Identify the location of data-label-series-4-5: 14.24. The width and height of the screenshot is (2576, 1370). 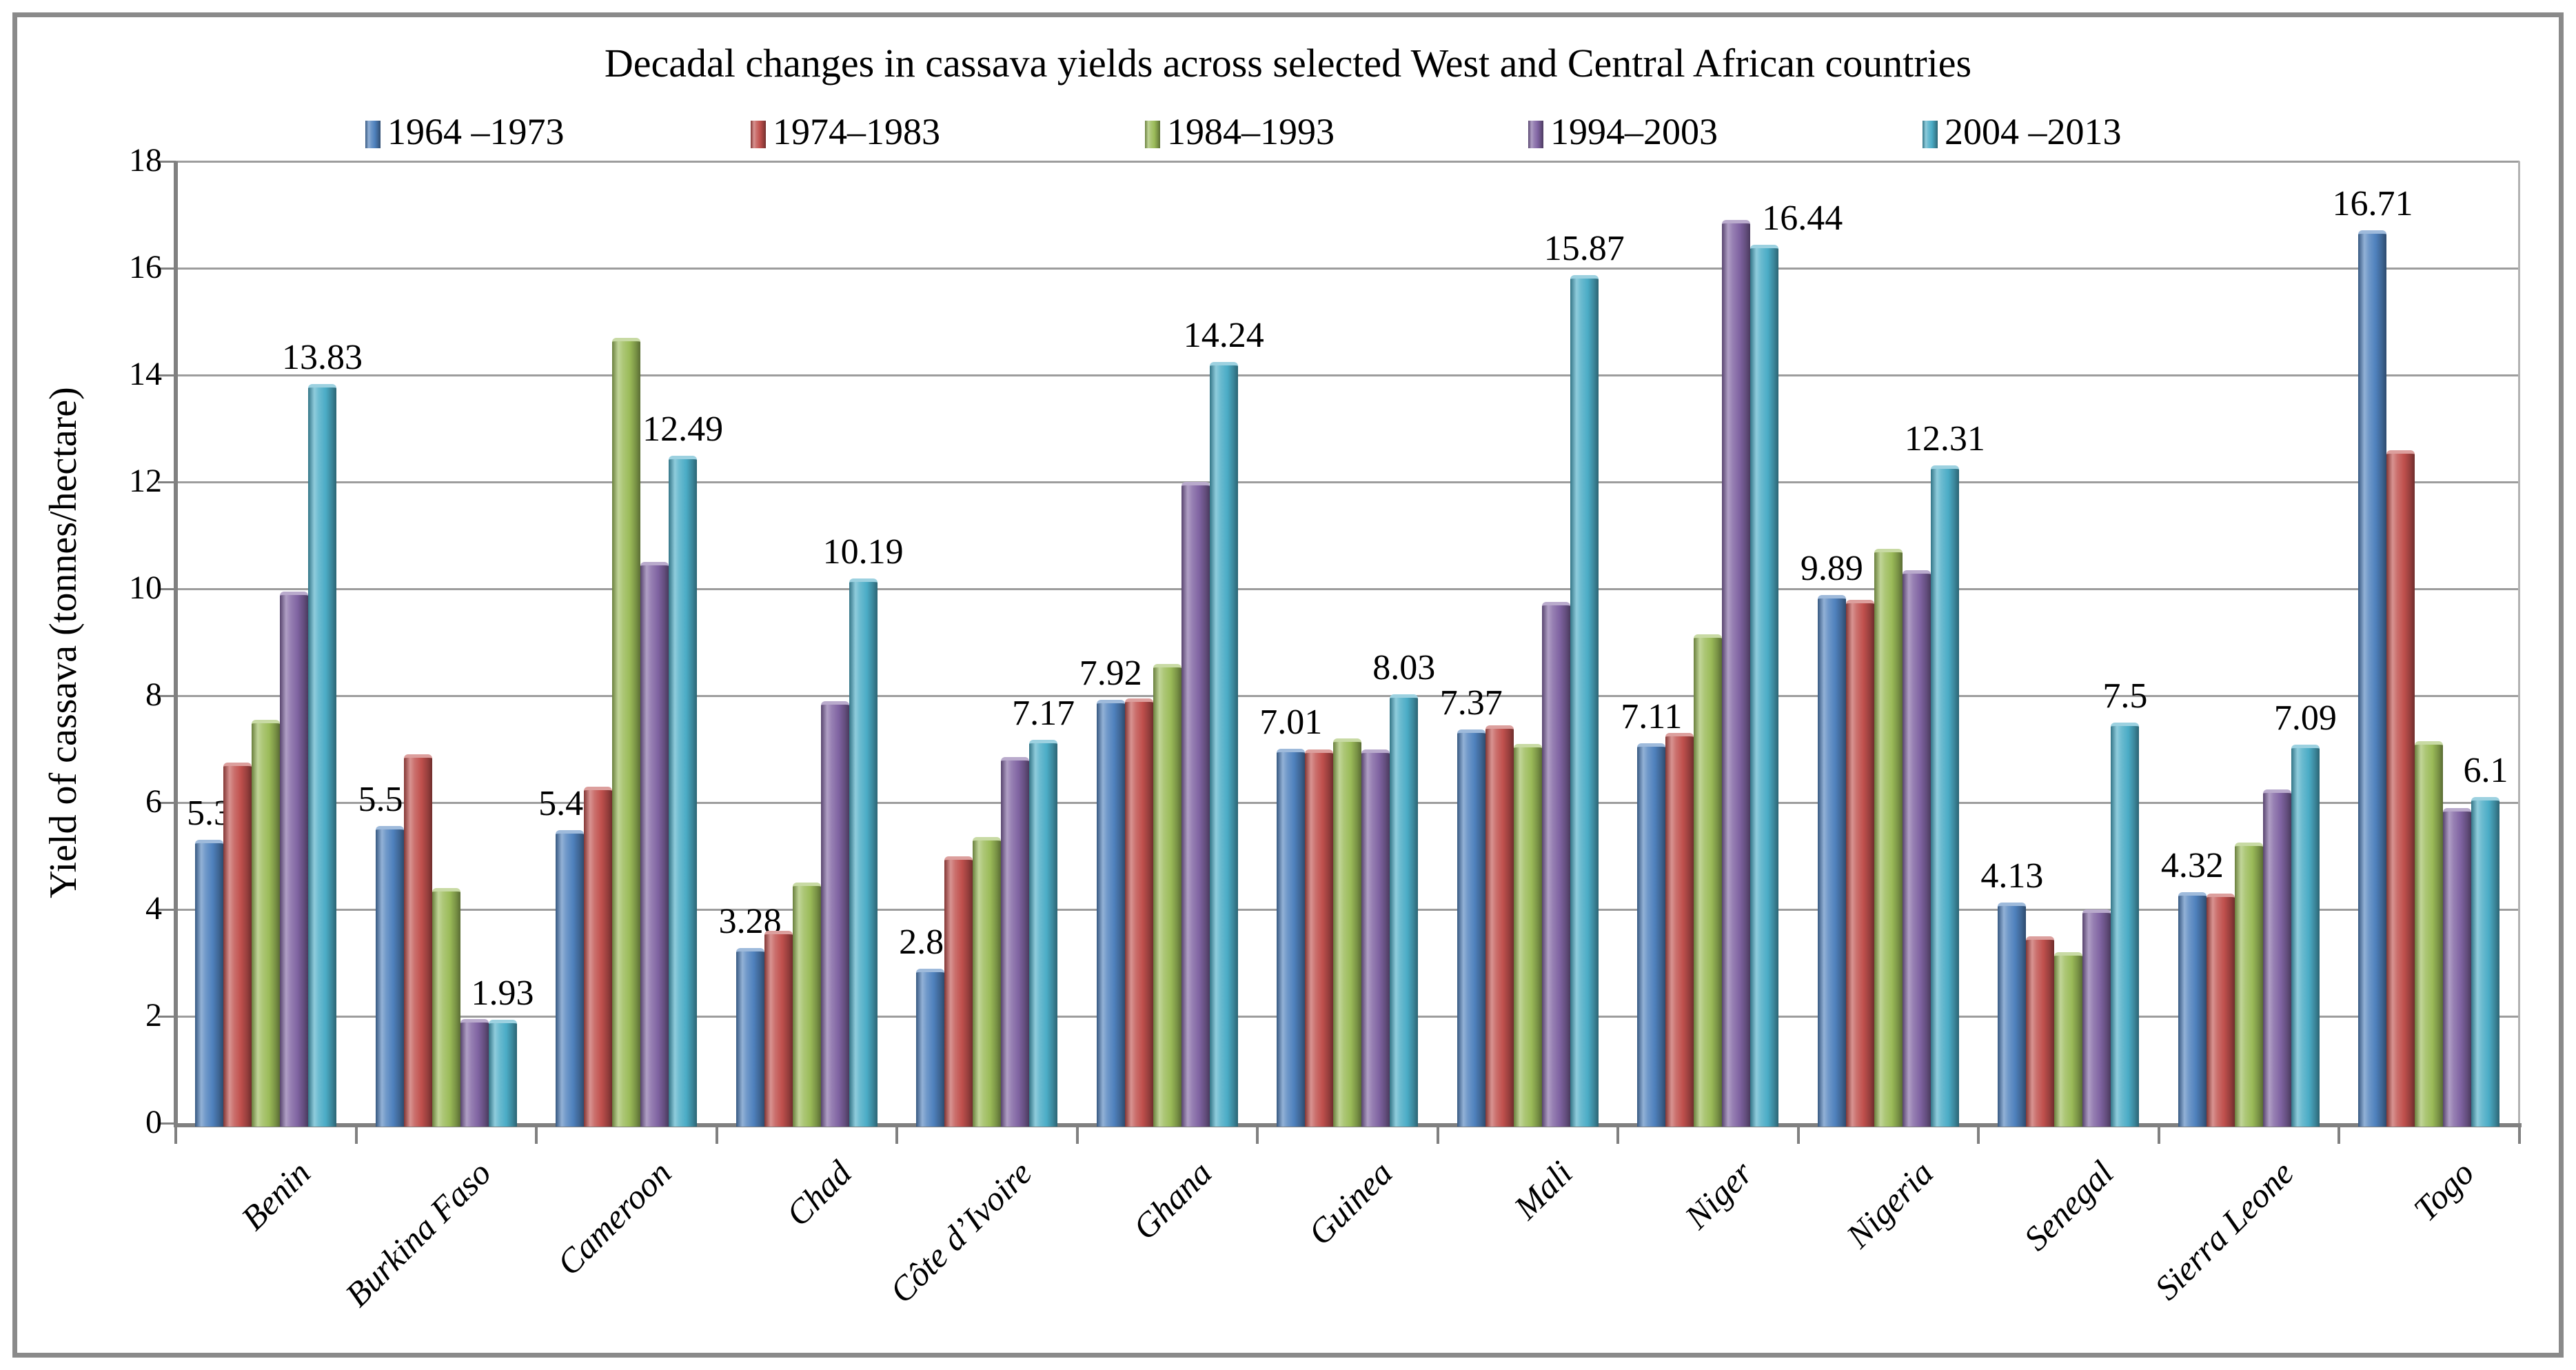
(1223, 336).